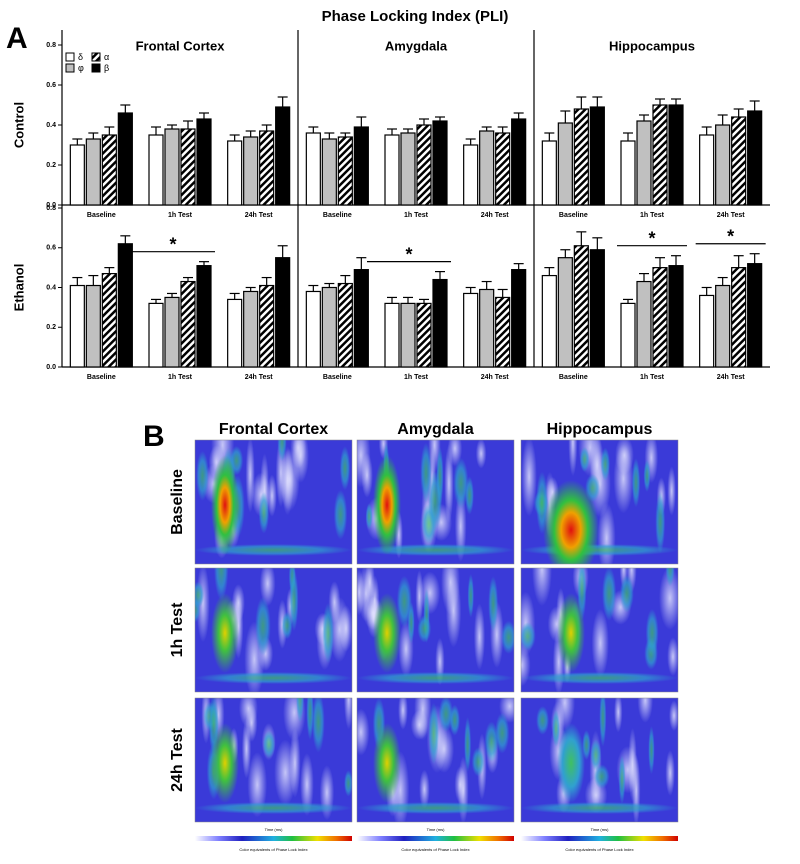 The height and width of the screenshot is (864, 800). I want to click on x-tick-label: 1h Test, so click(652, 377).